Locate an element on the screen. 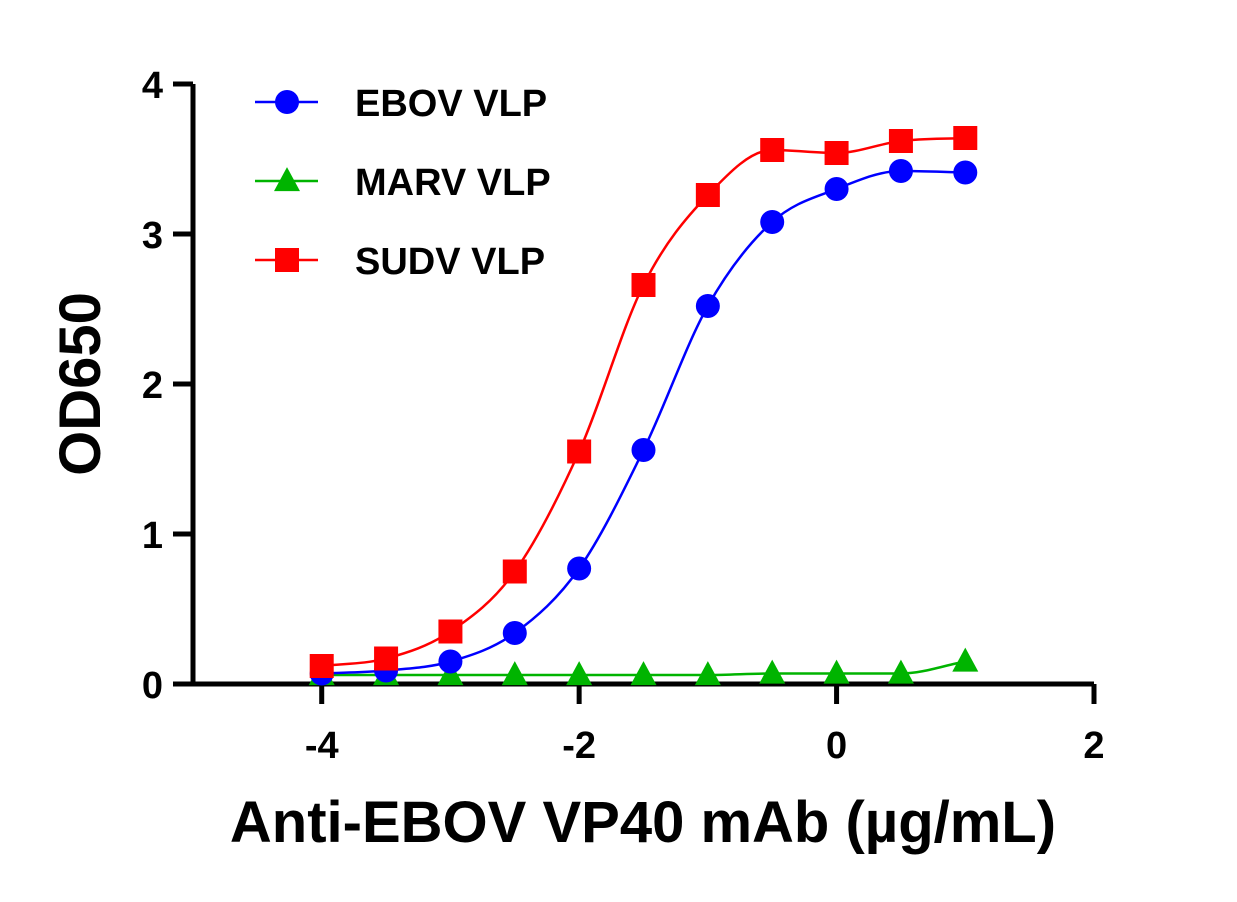  legend-marker-marv-vlp is located at coordinates (287, 179).